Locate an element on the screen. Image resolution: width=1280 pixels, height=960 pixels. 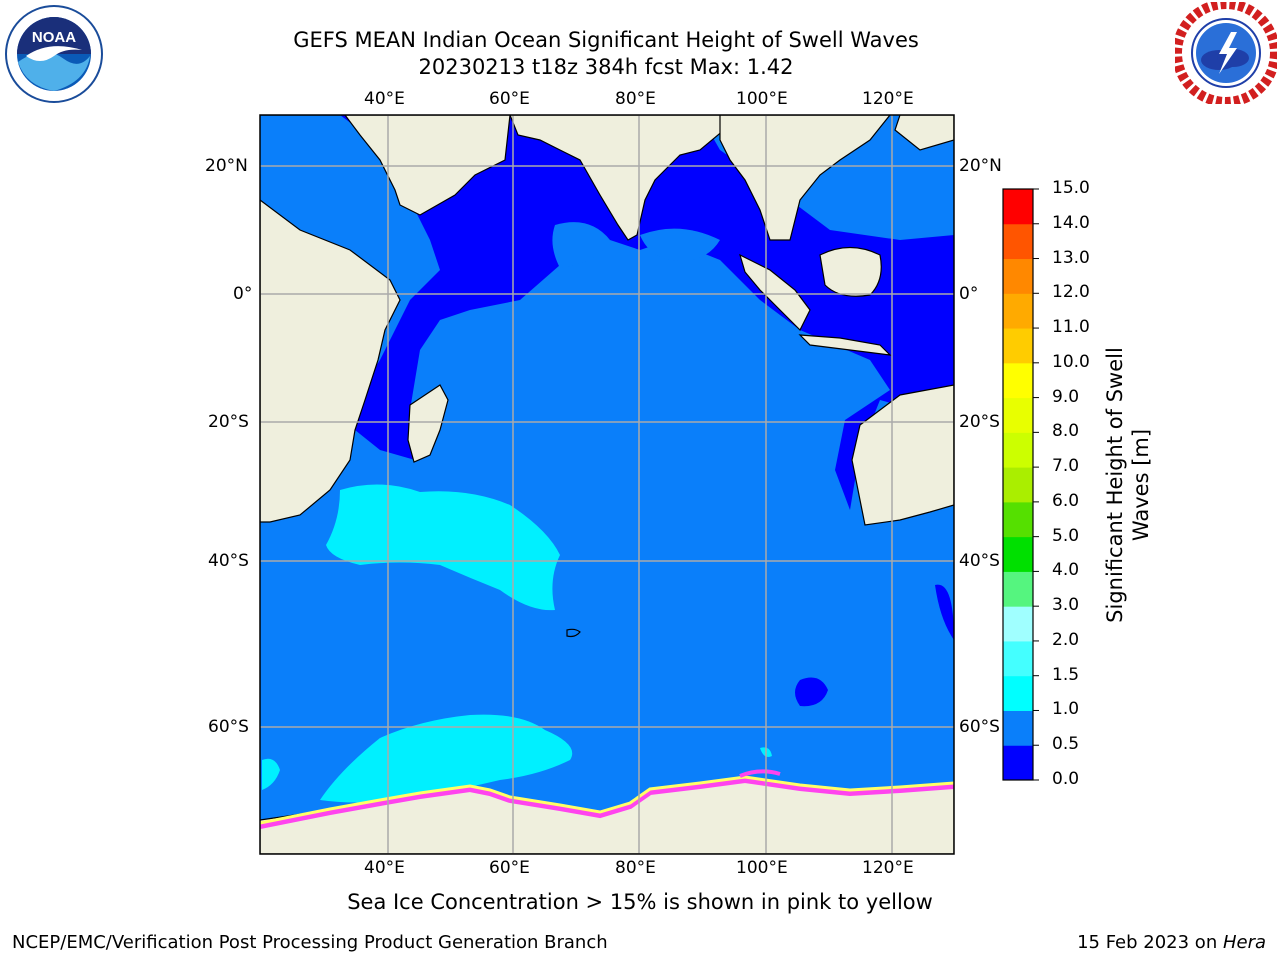
noaa-logo: NOAA is located at coordinates (54, 54).